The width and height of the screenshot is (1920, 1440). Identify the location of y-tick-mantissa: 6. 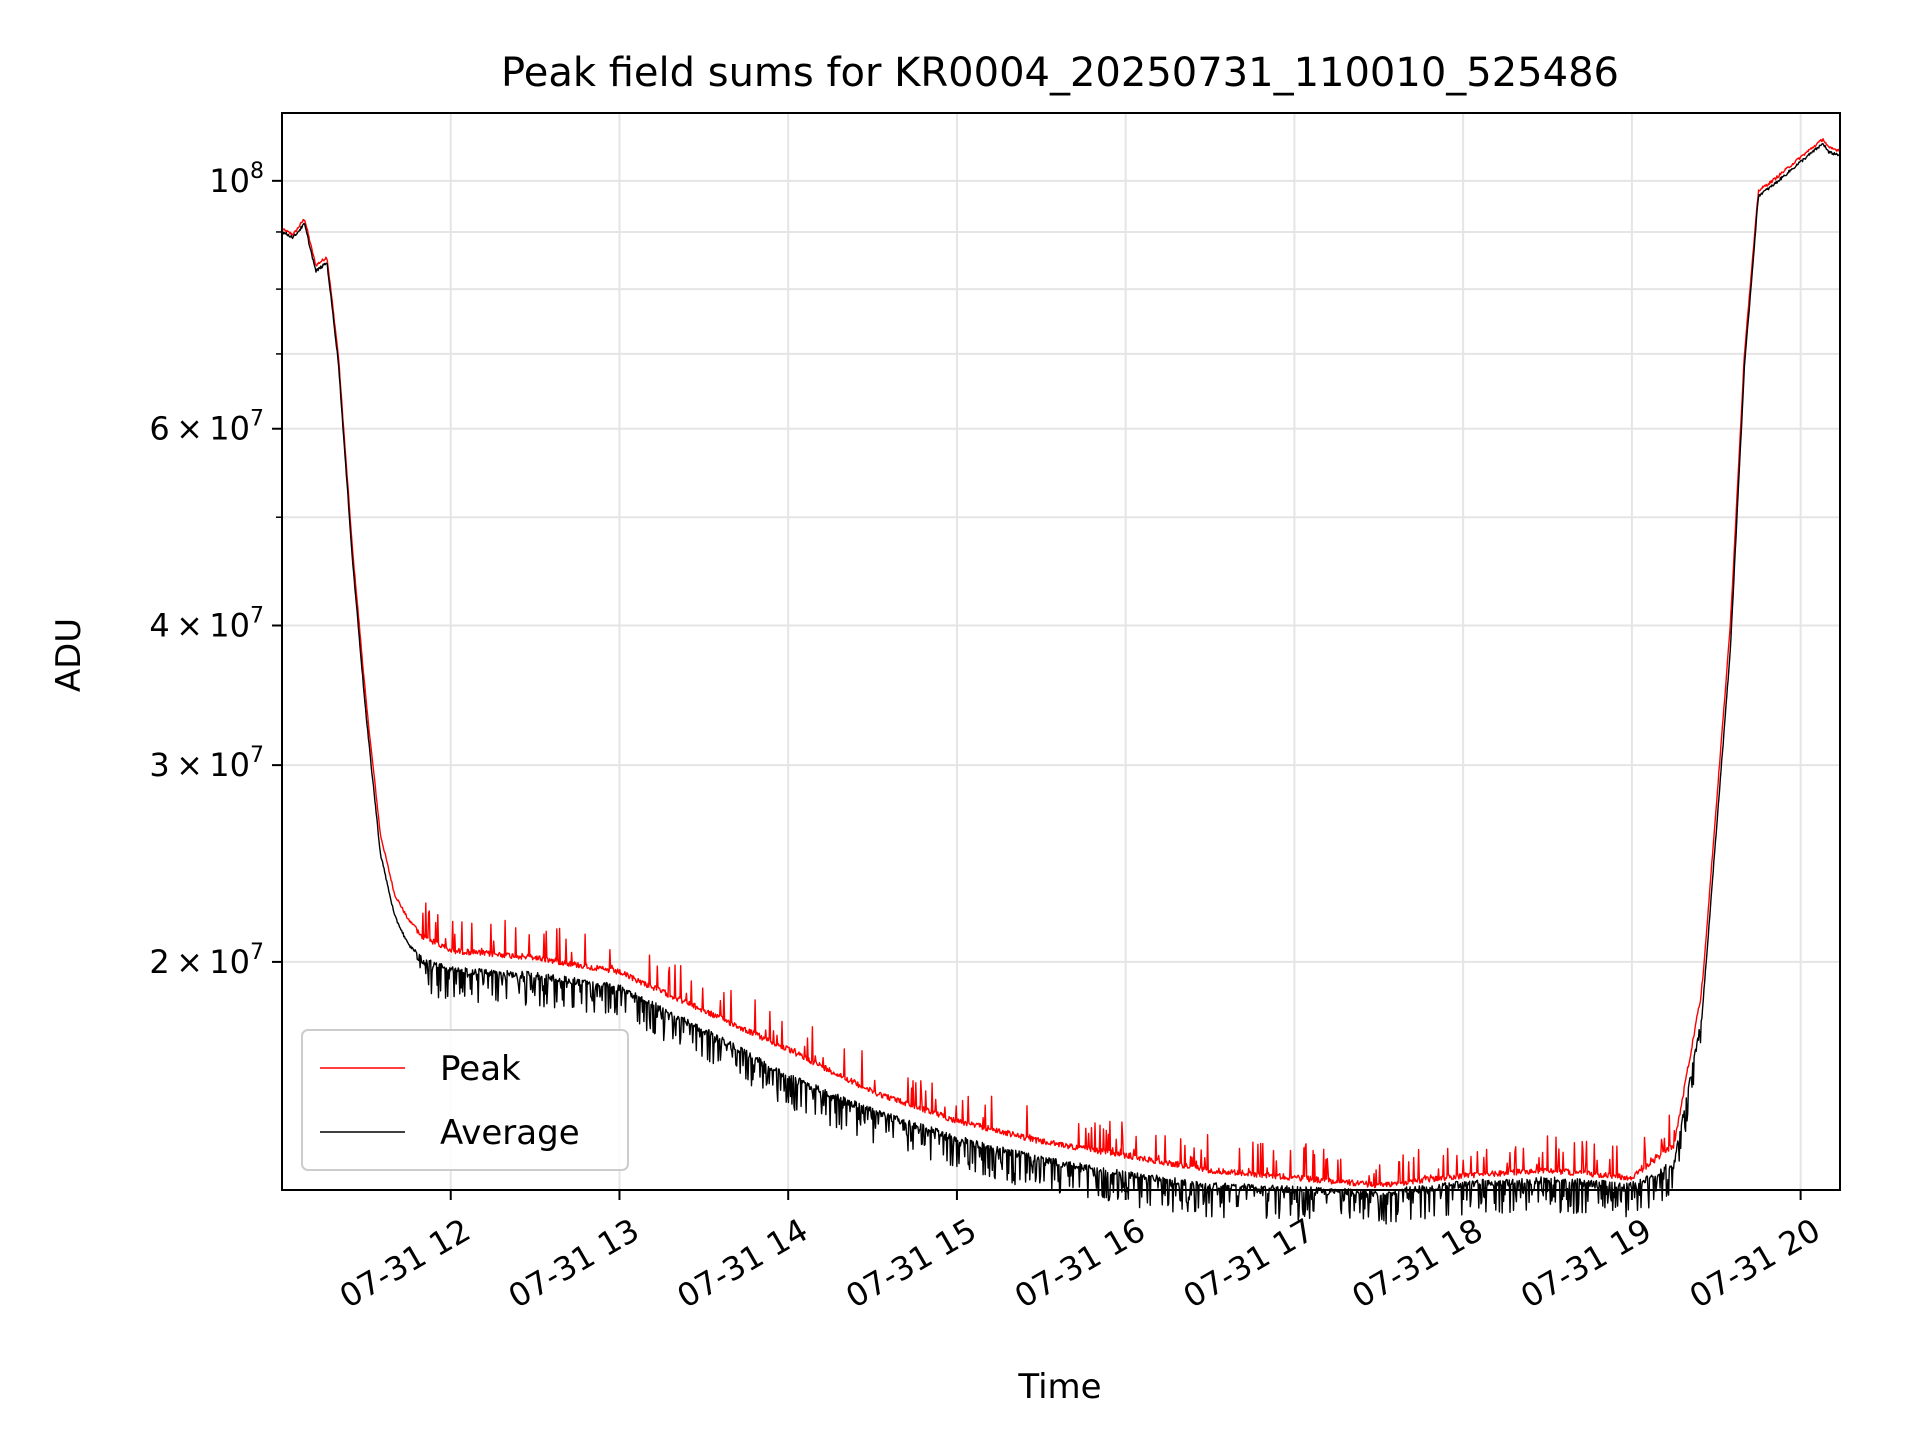
(159, 429).